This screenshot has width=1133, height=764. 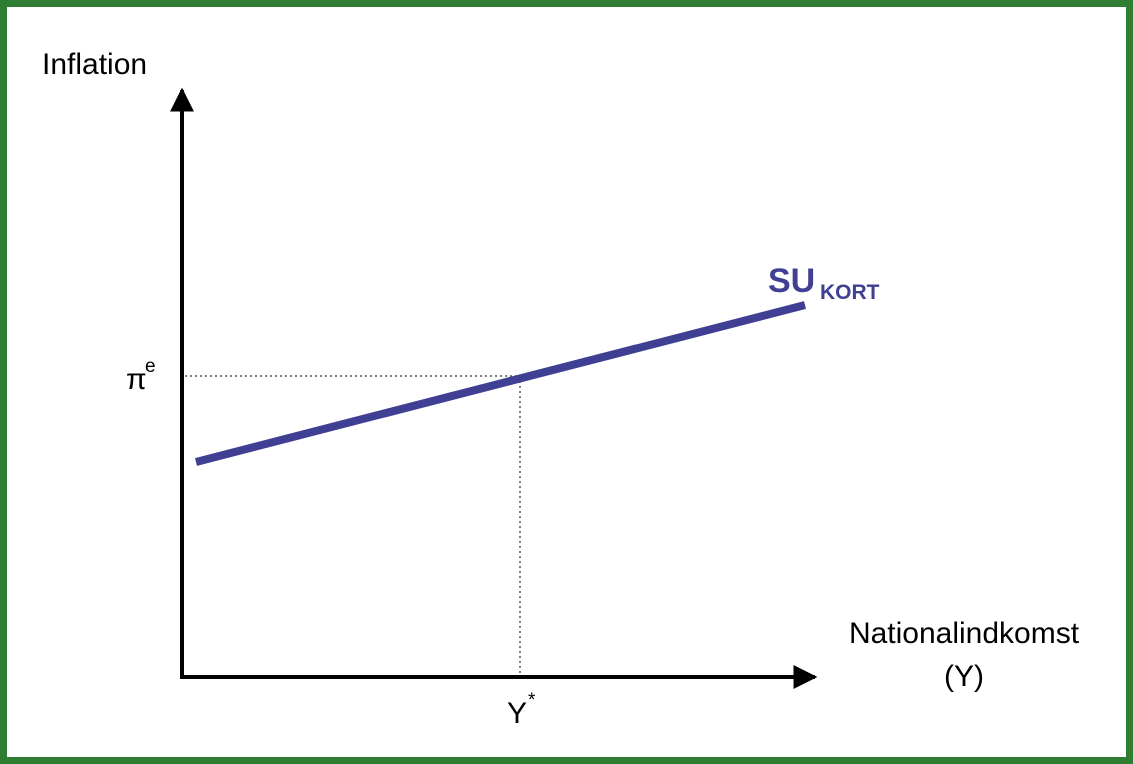 I want to click on x-axis-label-line2: (Y), so click(x=964, y=676).